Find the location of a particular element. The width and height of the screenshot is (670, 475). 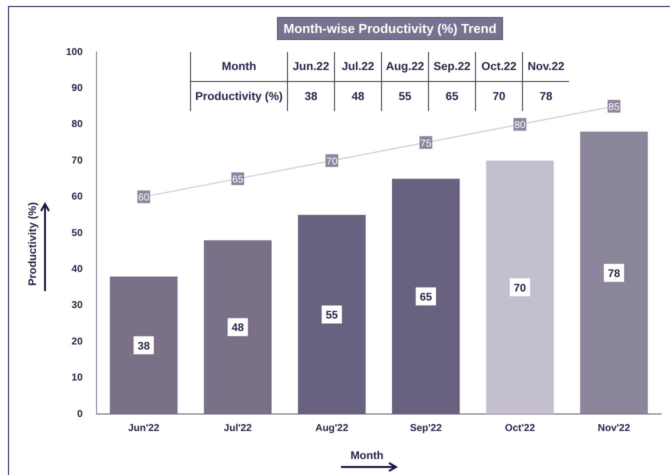

data-label: 85 is located at coordinates (614, 108).